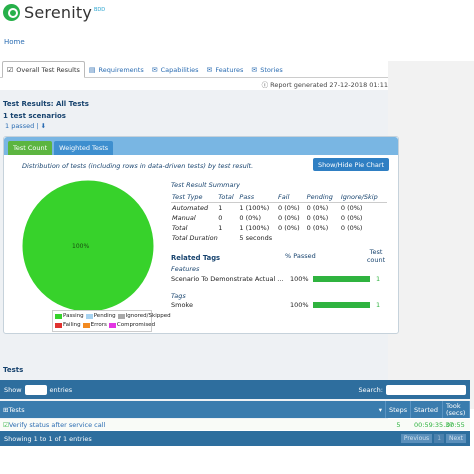 The width and height of the screenshot is (474, 474). I want to click on brand-version: BDD, so click(100, 9).